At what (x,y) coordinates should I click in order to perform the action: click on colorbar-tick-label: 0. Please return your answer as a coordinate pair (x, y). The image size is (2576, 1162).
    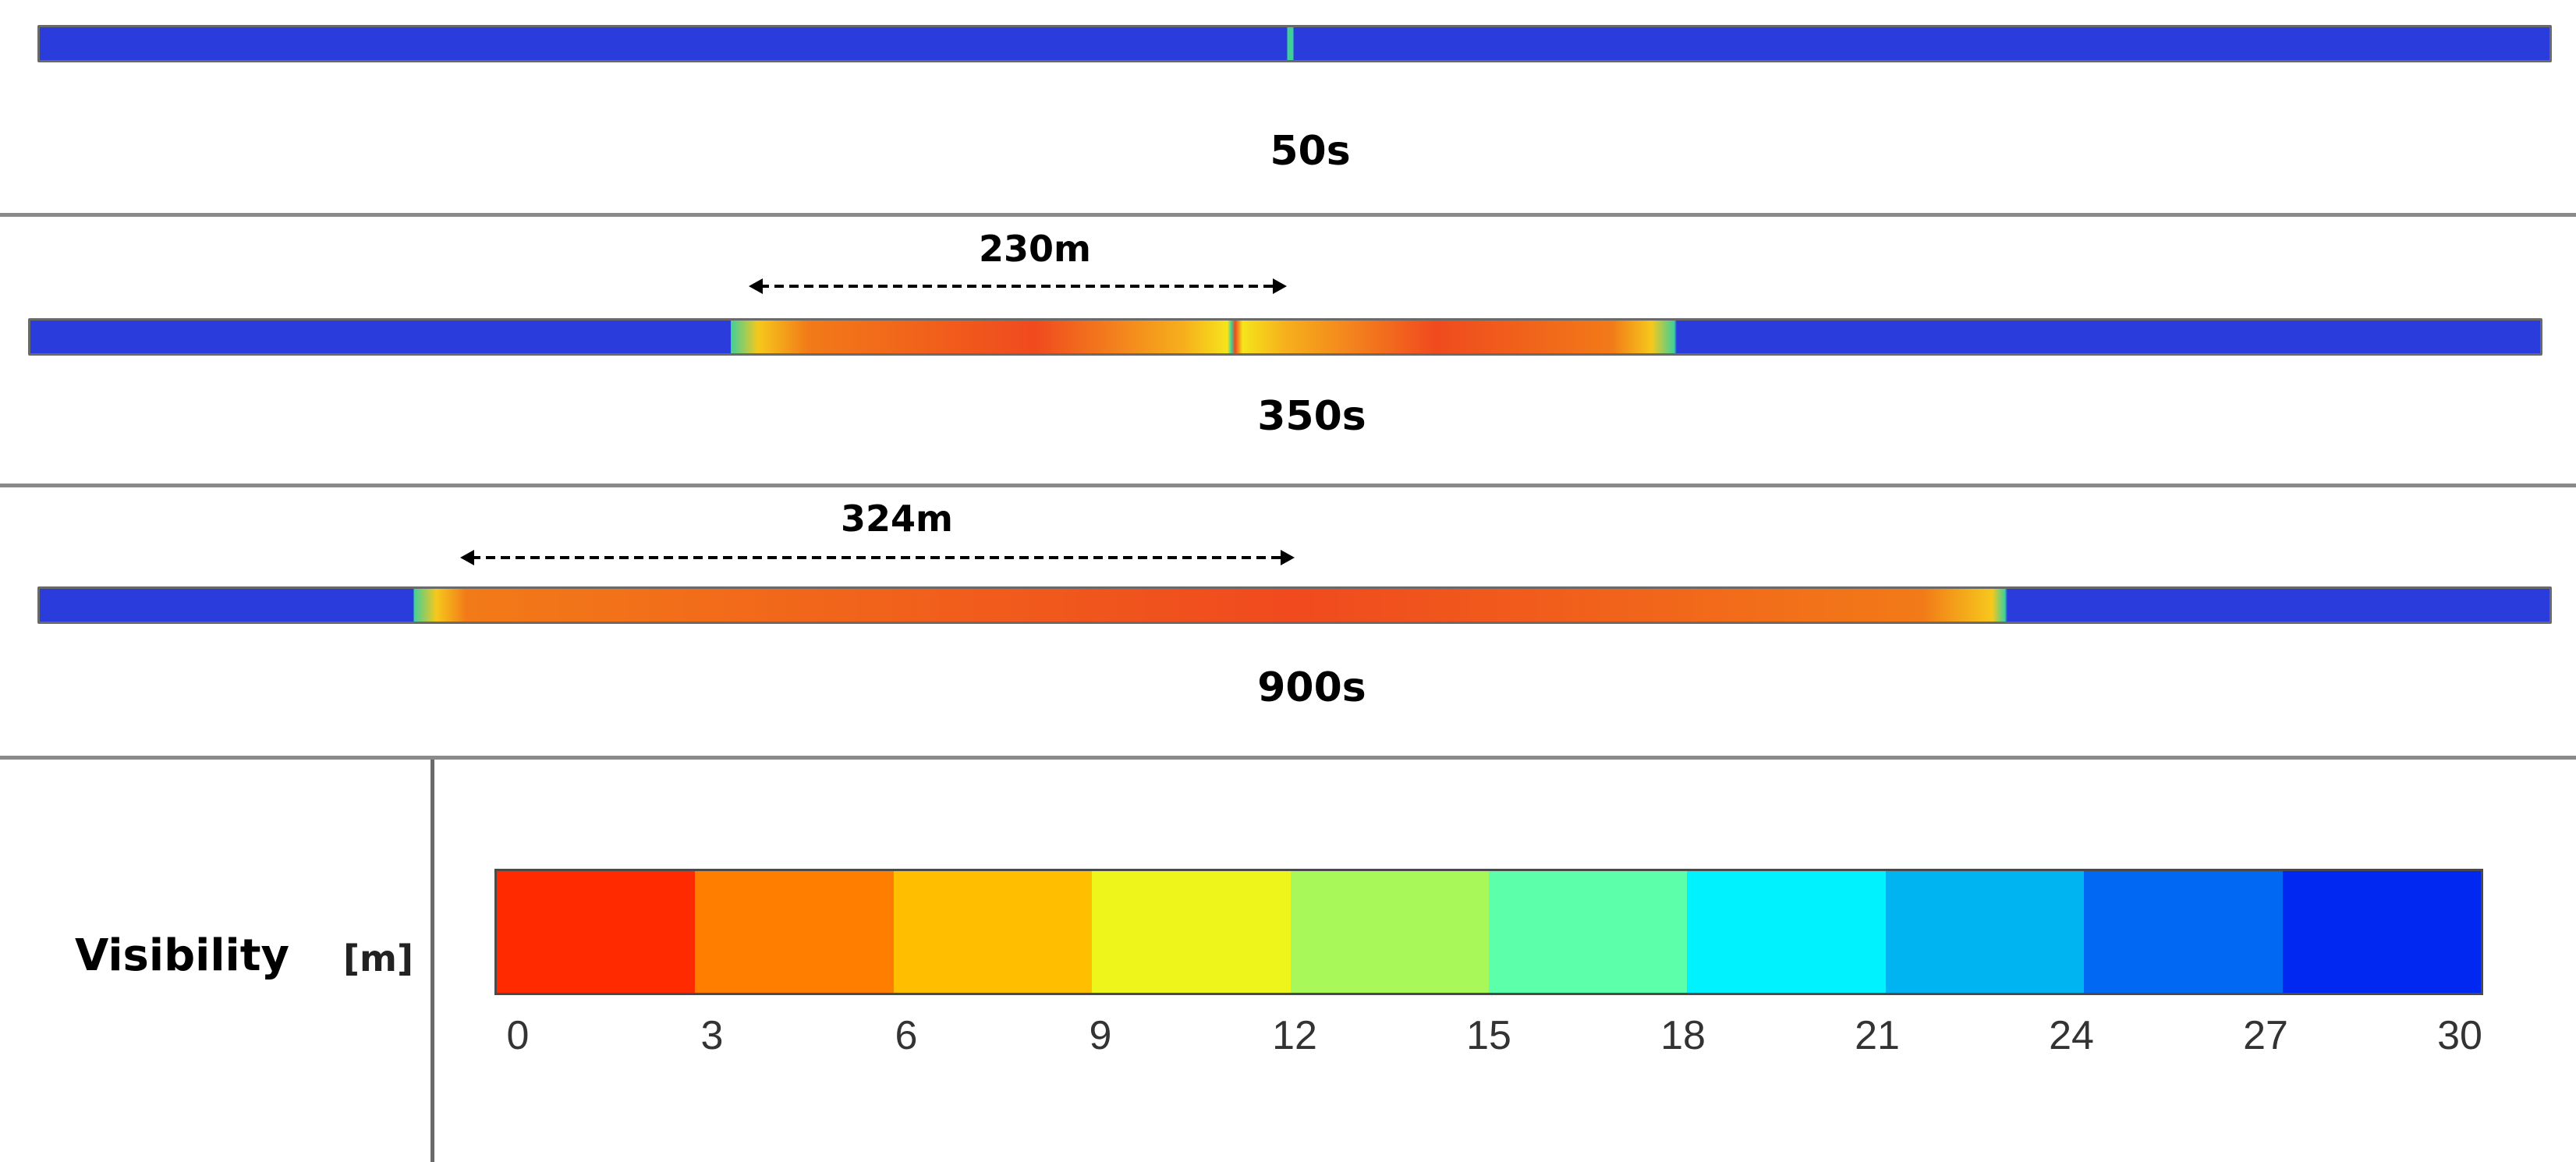
    Looking at the image, I should click on (518, 1035).